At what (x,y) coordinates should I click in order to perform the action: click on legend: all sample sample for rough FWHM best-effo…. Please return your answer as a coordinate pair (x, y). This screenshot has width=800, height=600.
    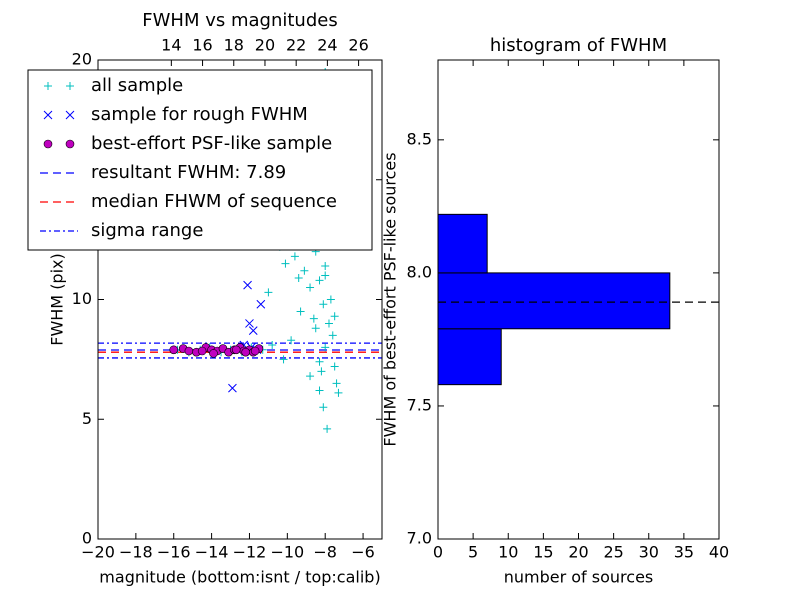
    Looking at the image, I should click on (200, 160).